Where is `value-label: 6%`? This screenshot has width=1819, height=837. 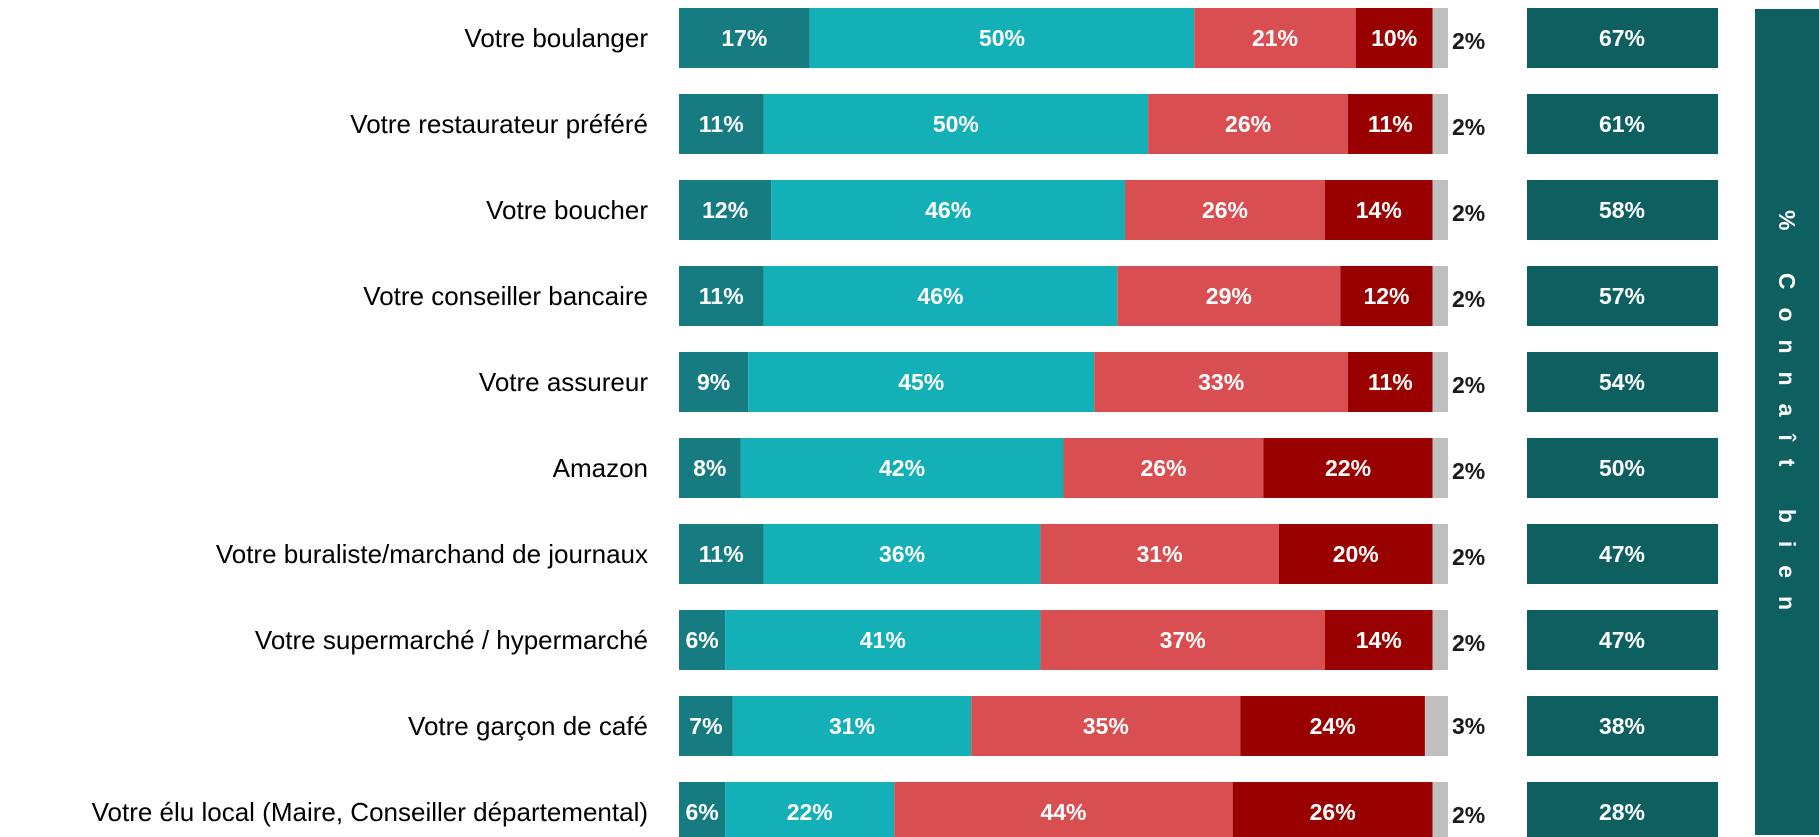
value-label: 6% is located at coordinates (701, 812).